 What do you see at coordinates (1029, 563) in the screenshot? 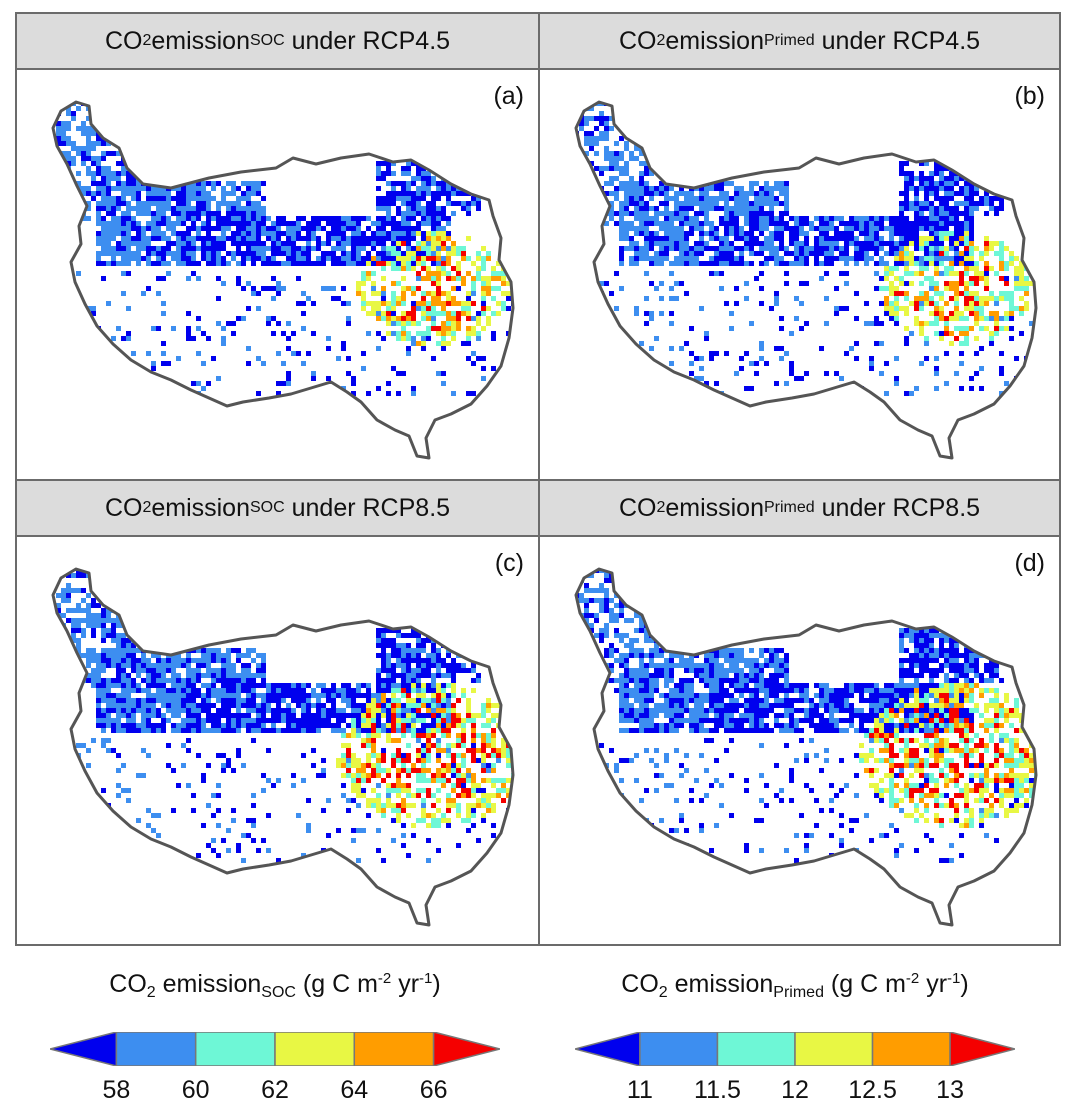
I see `panel-label: (d)` at bounding box center [1029, 563].